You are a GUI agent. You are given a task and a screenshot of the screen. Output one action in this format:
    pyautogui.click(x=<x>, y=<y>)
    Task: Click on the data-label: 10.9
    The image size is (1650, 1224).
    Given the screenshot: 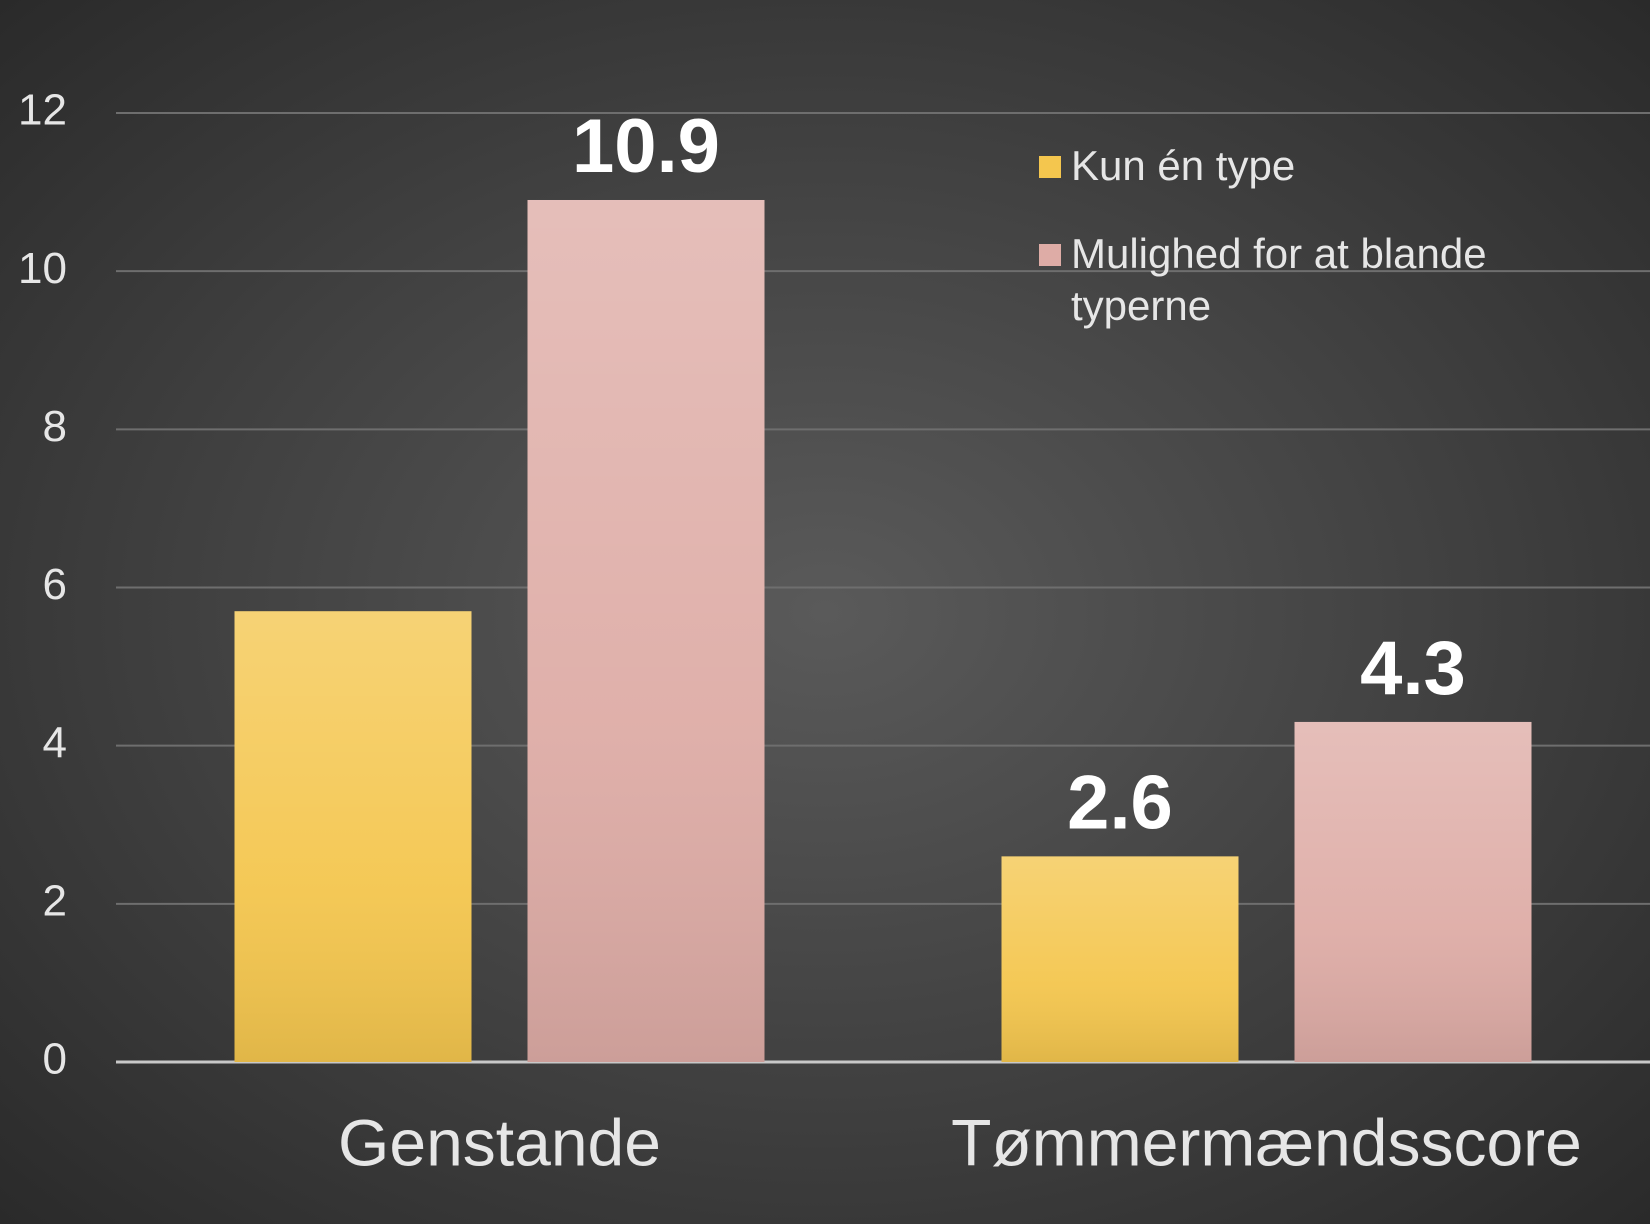 What is the action you would take?
    pyautogui.click(x=646, y=146)
    